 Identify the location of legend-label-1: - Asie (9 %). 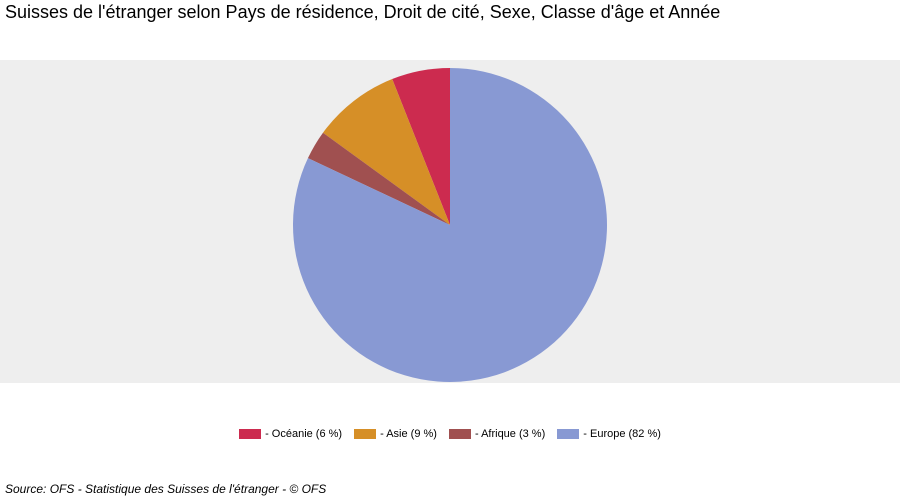
(408, 434).